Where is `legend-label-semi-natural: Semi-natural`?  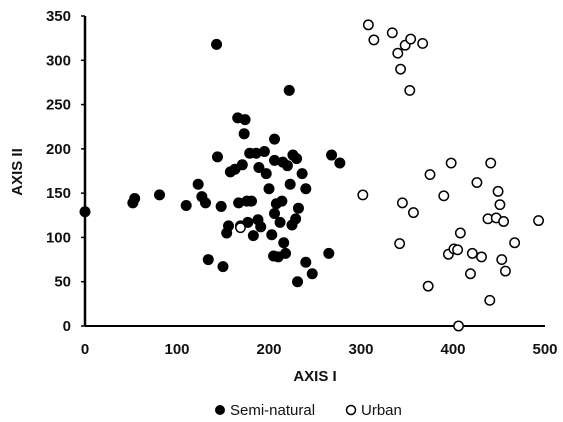
legend-label-semi-natural: Semi-natural is located at coordinates (272, 410).